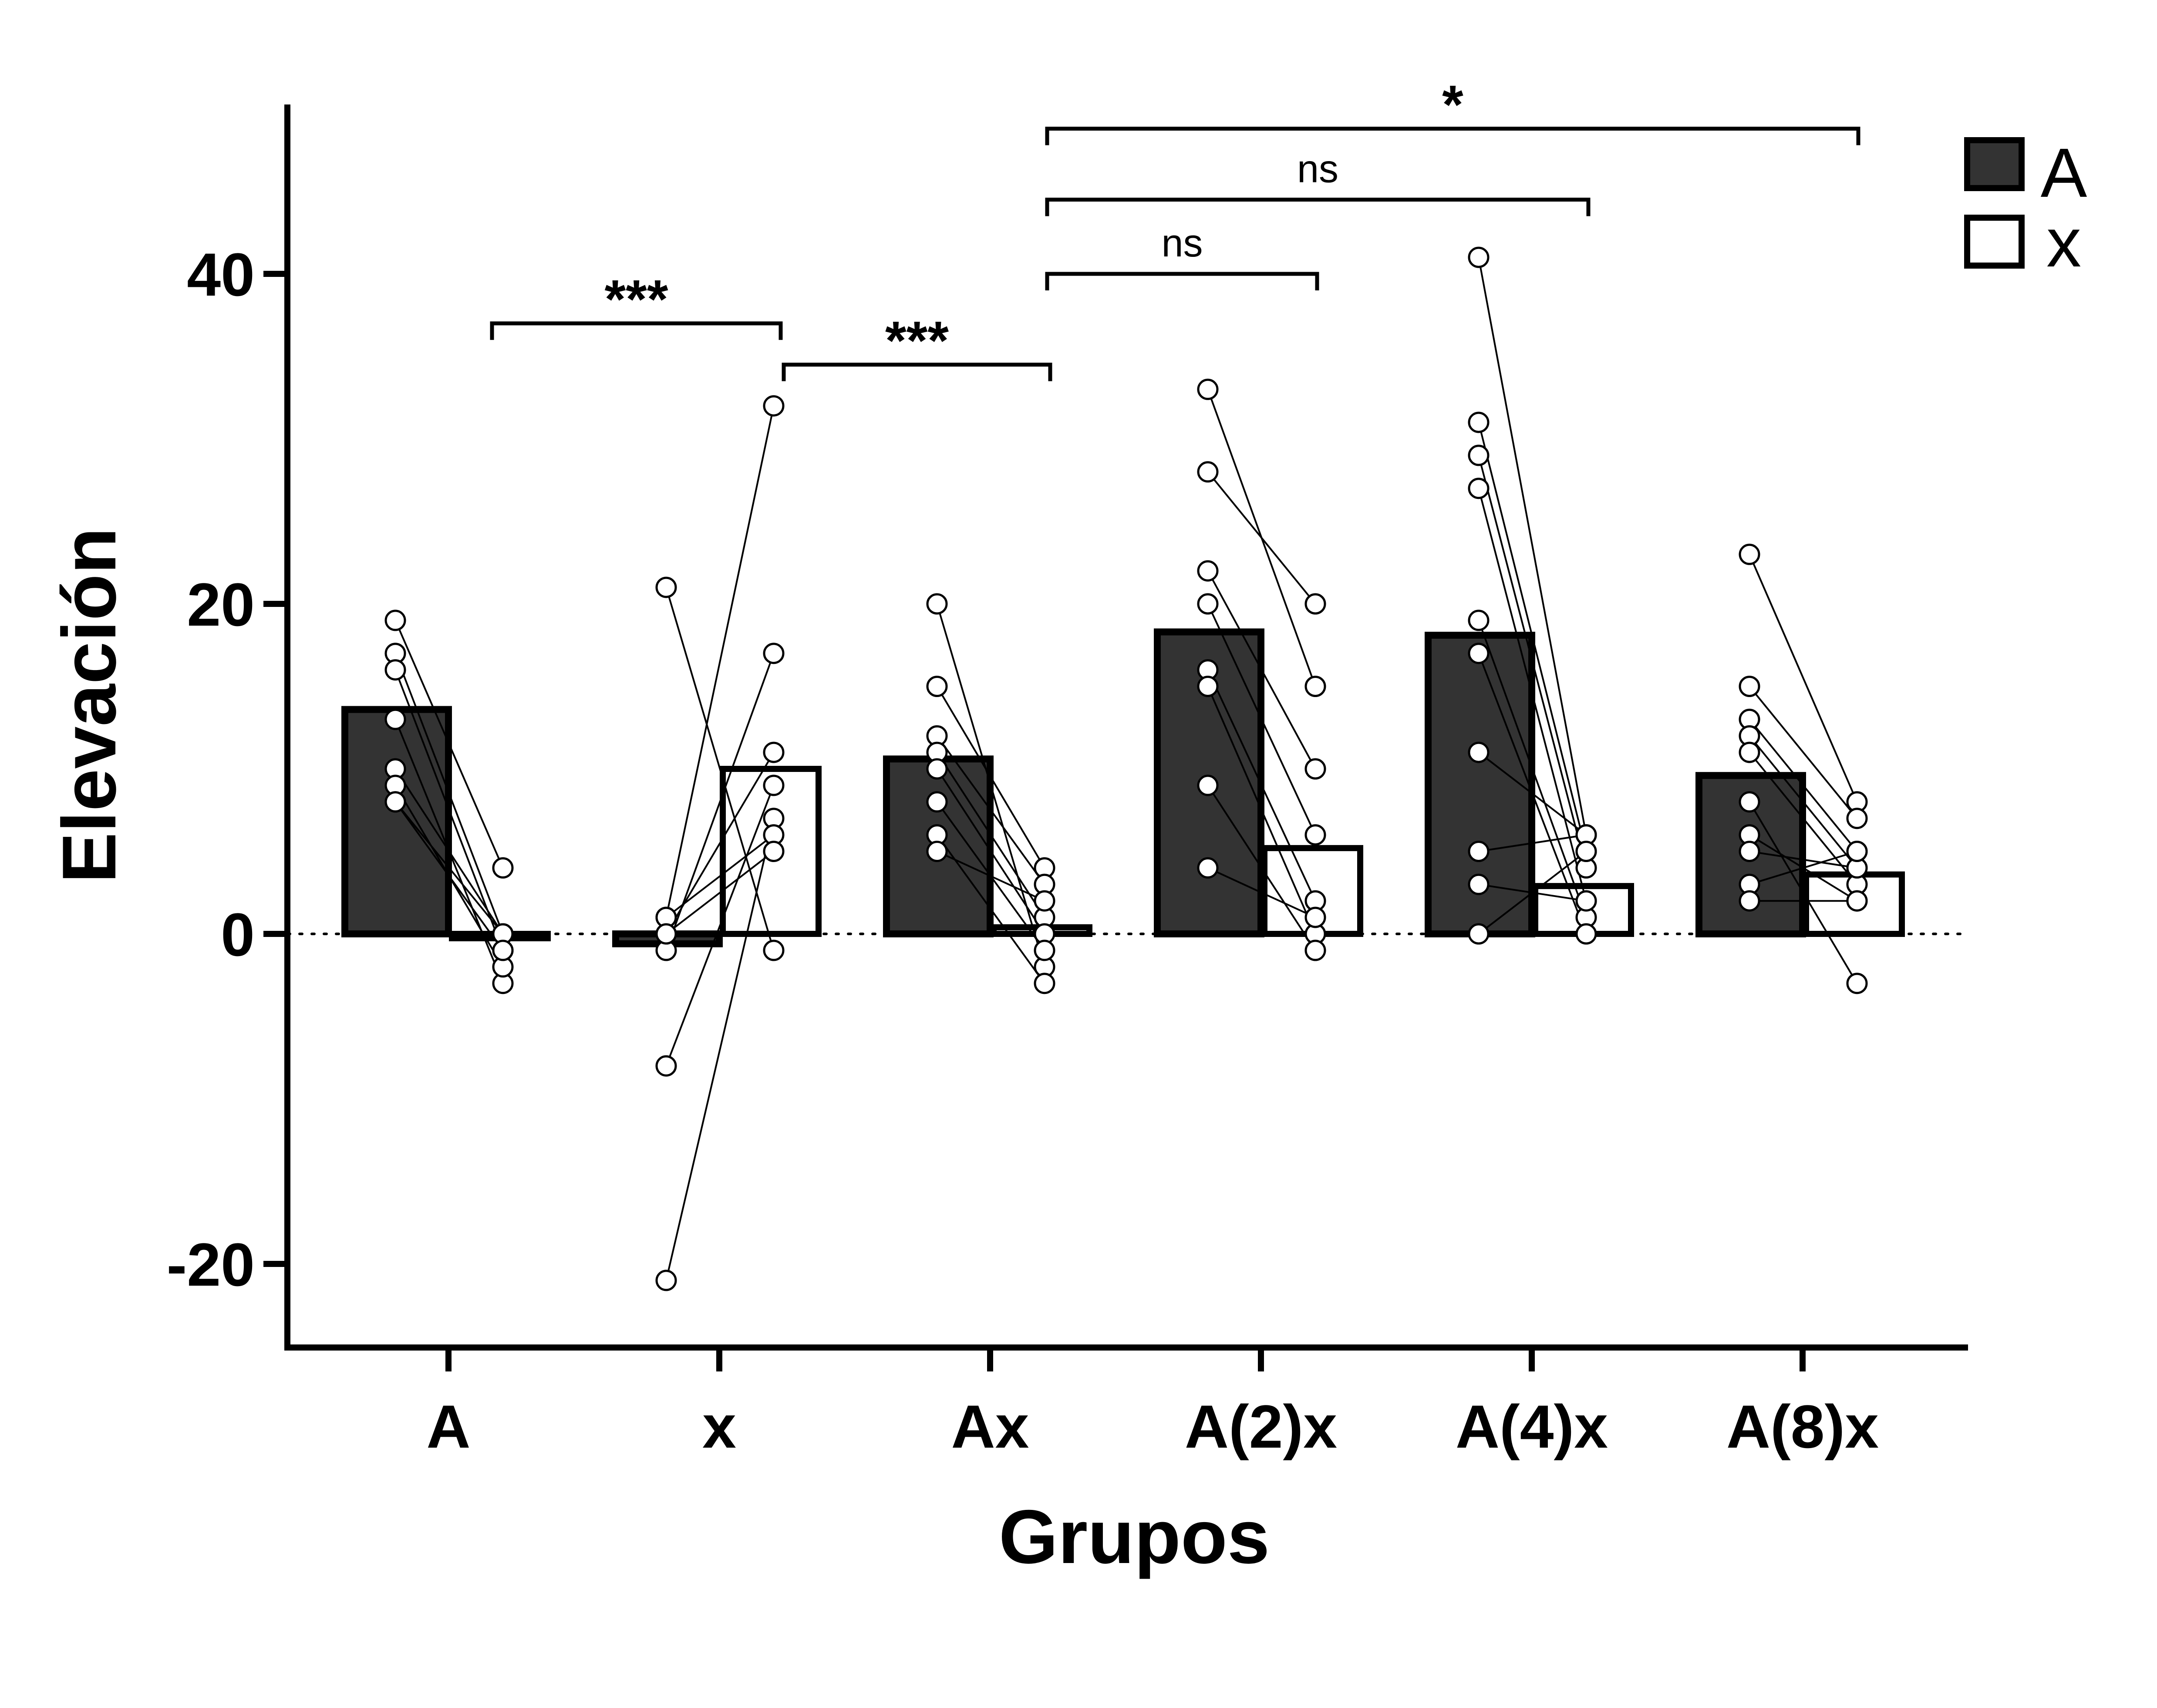 The width and height of the screenshot is (2157, 1708). Describe the element at coordinates (990, 1426) in the screenshot. I see `x-tick-label: Ax` at that location.